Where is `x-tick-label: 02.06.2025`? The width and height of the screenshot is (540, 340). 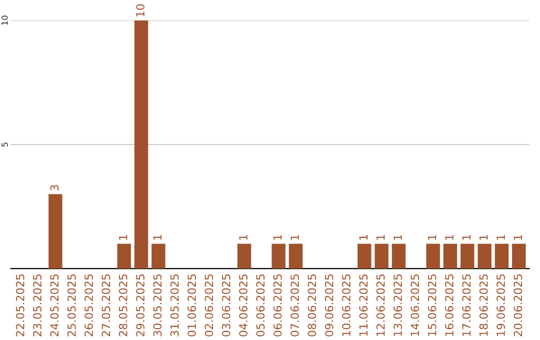 x-tick-label: 02.06.2025 is located at coordinates (209, 305).